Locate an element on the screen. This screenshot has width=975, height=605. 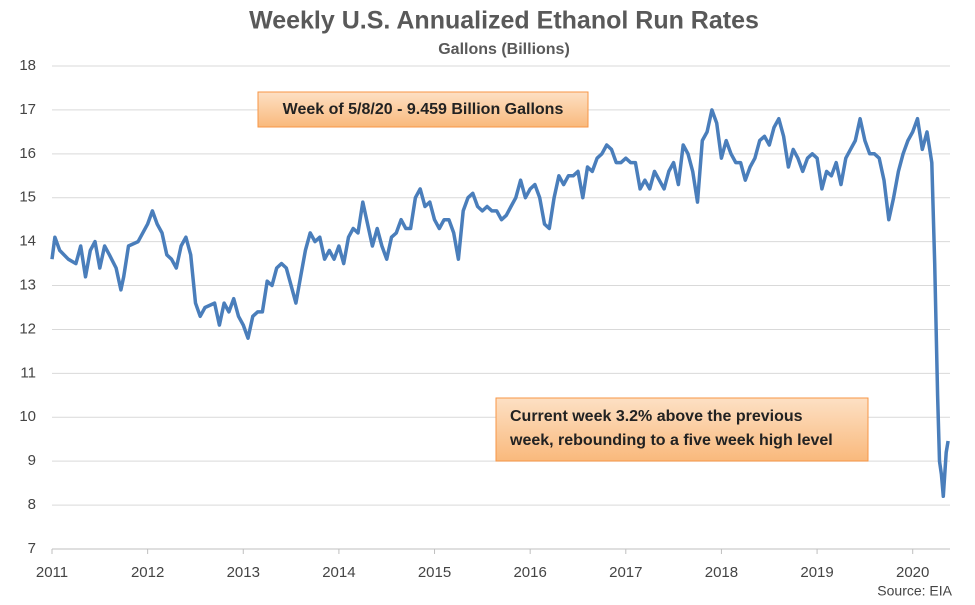
chart-title: Weekly U.S. Annualized Ethanol Run Rates is located at coordinates (504, 21).